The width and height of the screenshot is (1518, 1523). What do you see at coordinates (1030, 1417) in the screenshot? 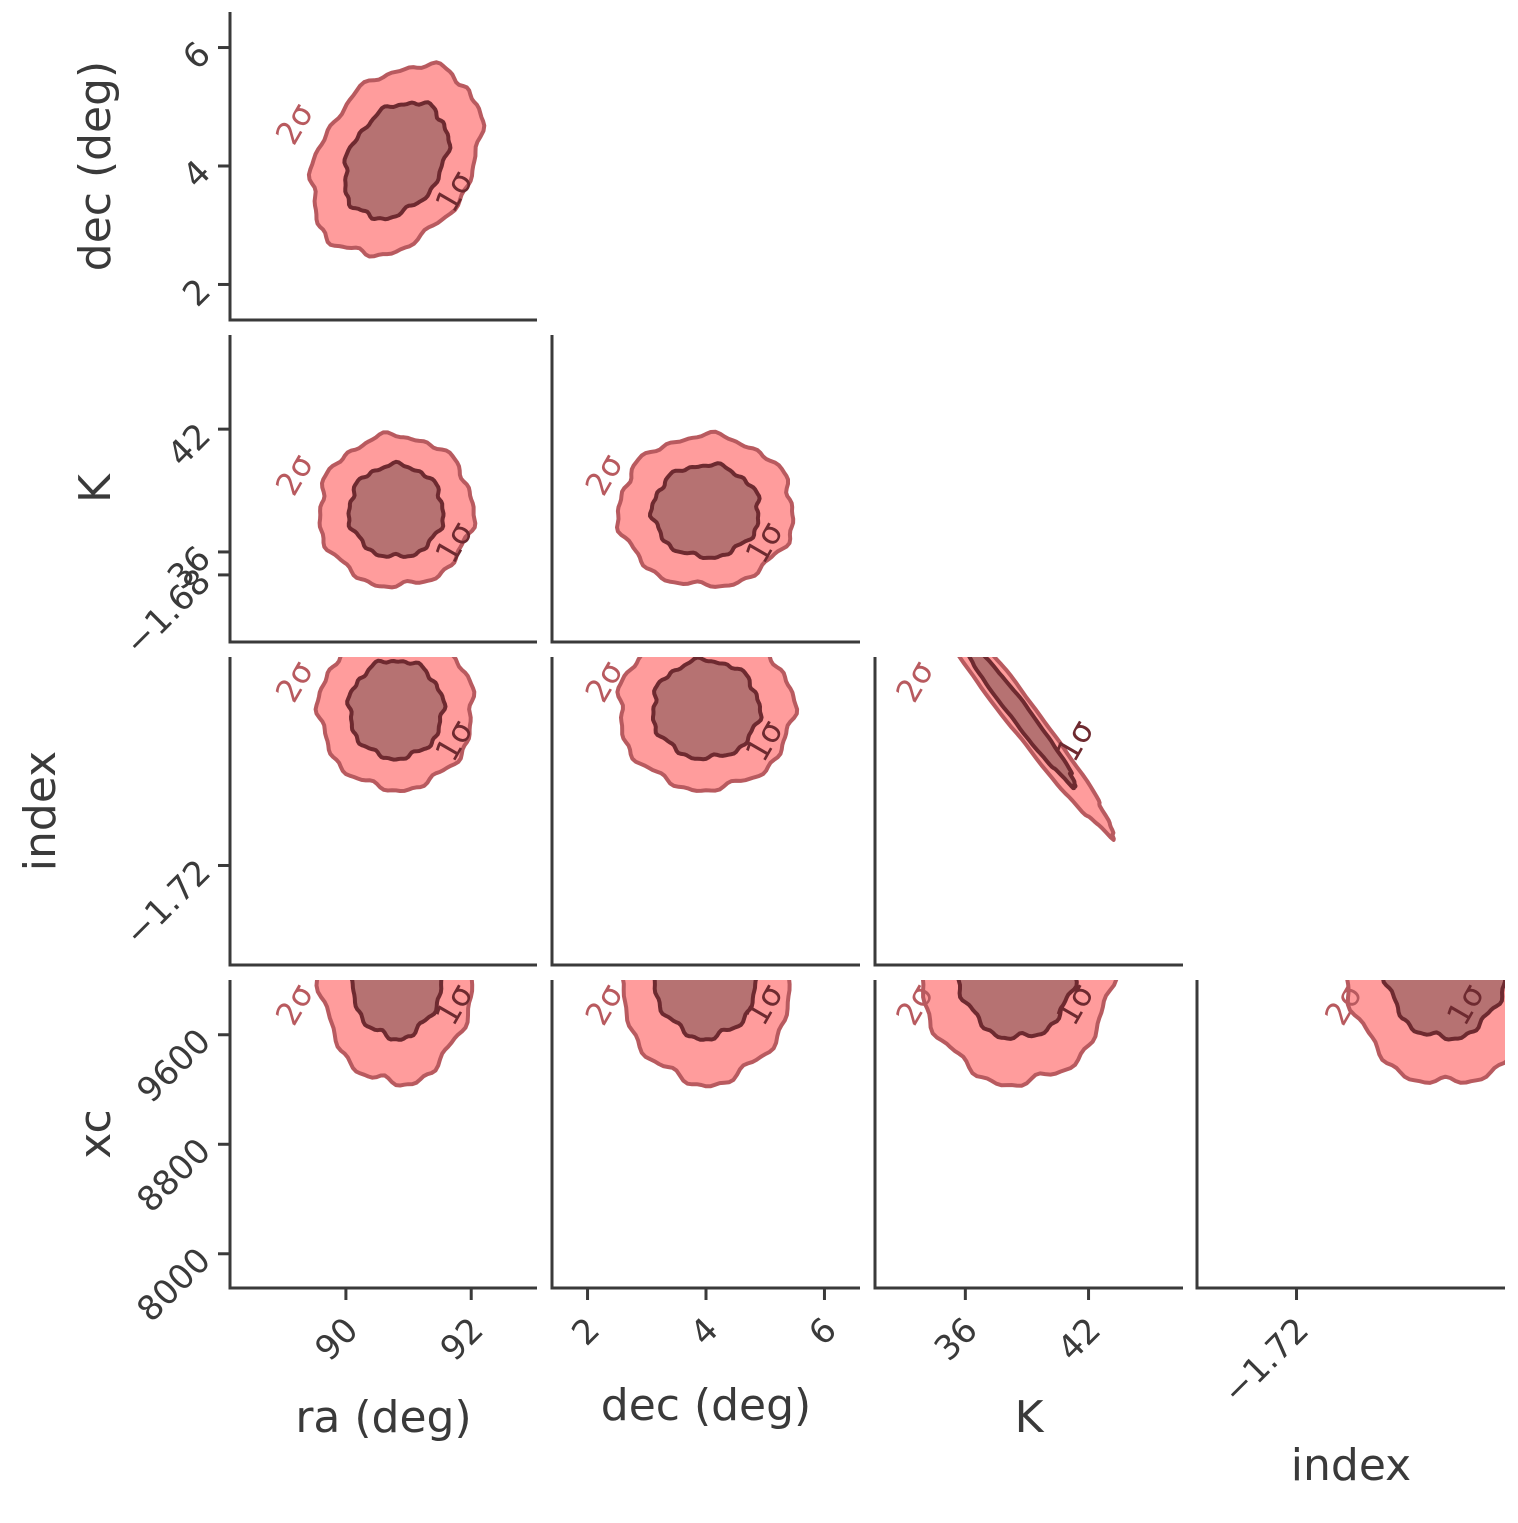
I see `x-axis-label-K: K` at bounding box center [1030, 1417].